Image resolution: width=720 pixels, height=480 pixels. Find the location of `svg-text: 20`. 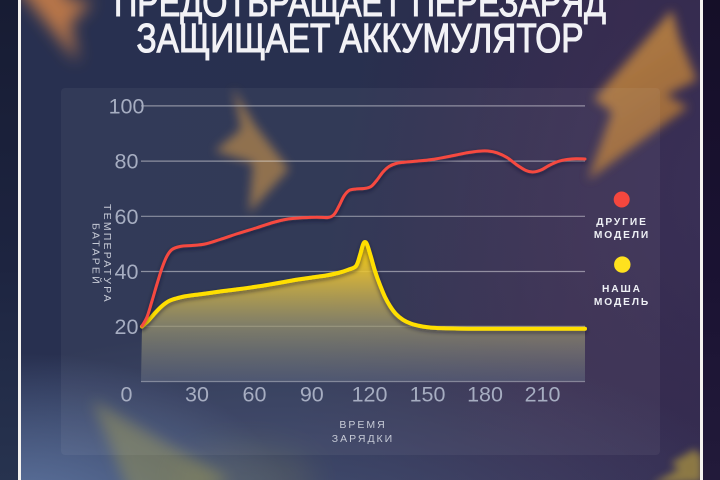

svg-text: 20 is located at coordinates (127, 327).